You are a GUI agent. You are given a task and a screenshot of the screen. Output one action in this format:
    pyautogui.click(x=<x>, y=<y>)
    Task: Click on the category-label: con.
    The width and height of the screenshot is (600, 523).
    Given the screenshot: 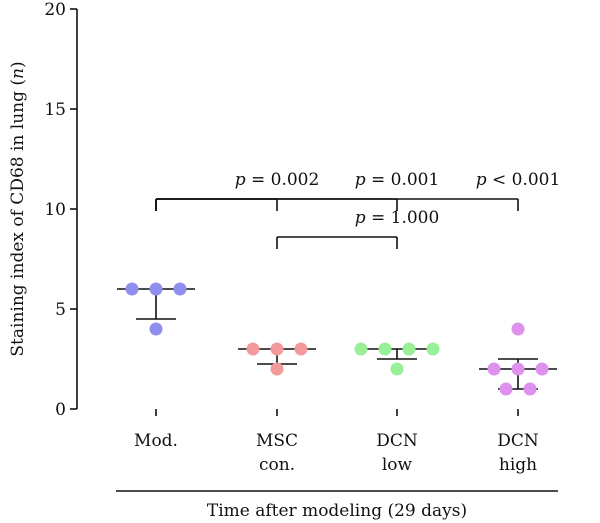 What is the action you would take?
    pyautogui.click(x=277, y=465)
    